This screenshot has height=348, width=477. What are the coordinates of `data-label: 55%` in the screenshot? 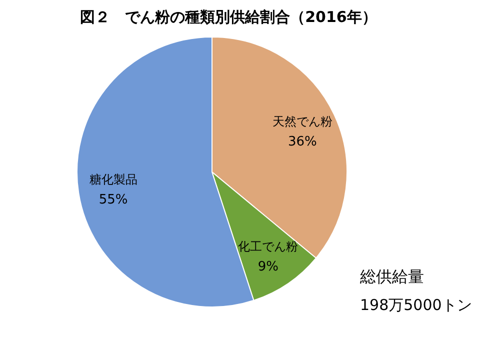 It's located at (113, 200).